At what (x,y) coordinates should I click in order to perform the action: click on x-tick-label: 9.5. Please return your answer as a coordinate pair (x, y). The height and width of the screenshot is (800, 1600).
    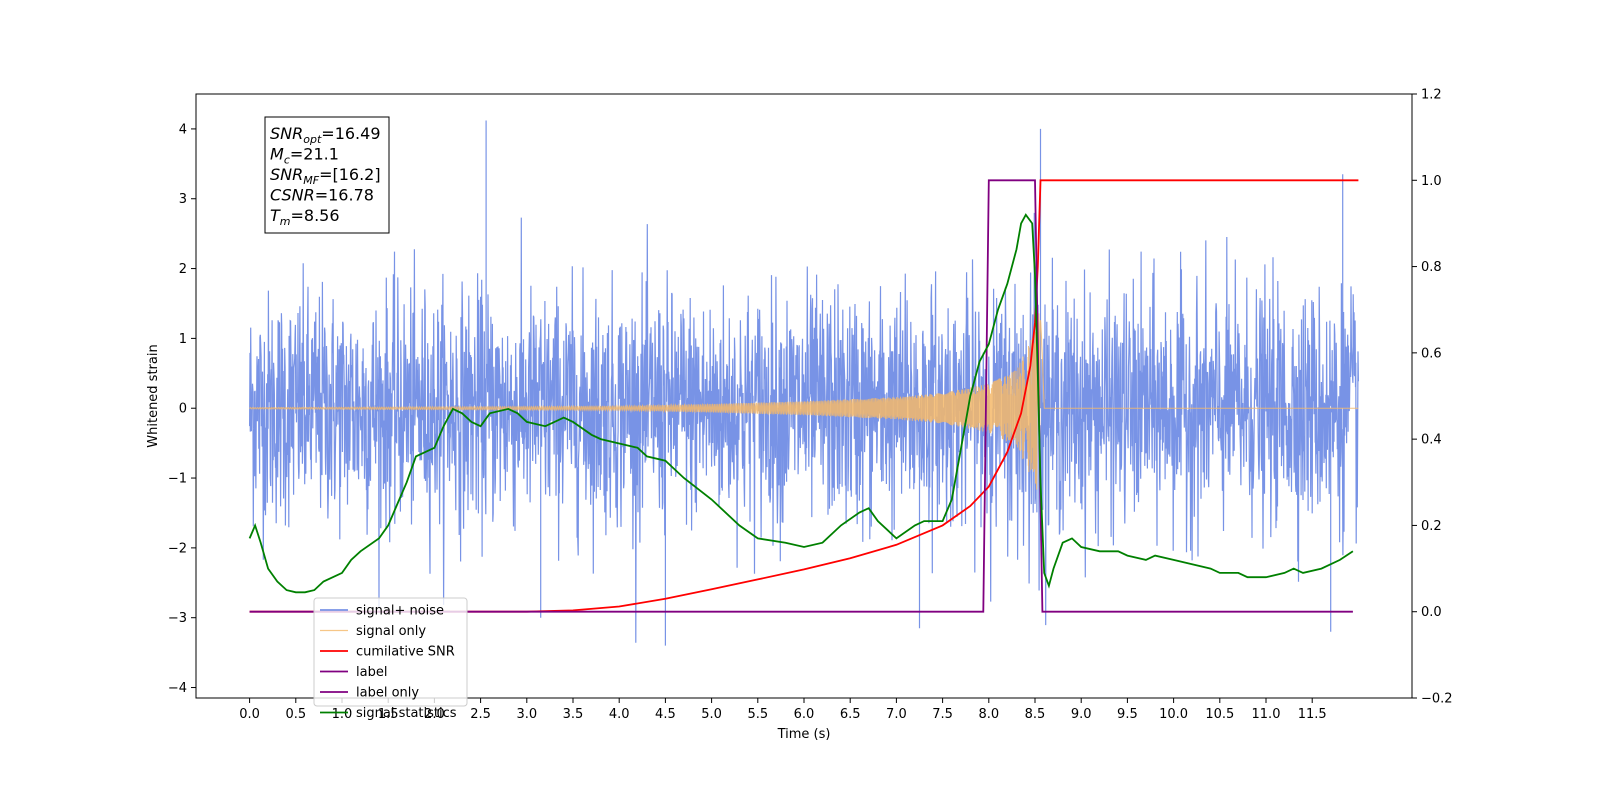
    Looking at the image, I should click on (1127, 714).